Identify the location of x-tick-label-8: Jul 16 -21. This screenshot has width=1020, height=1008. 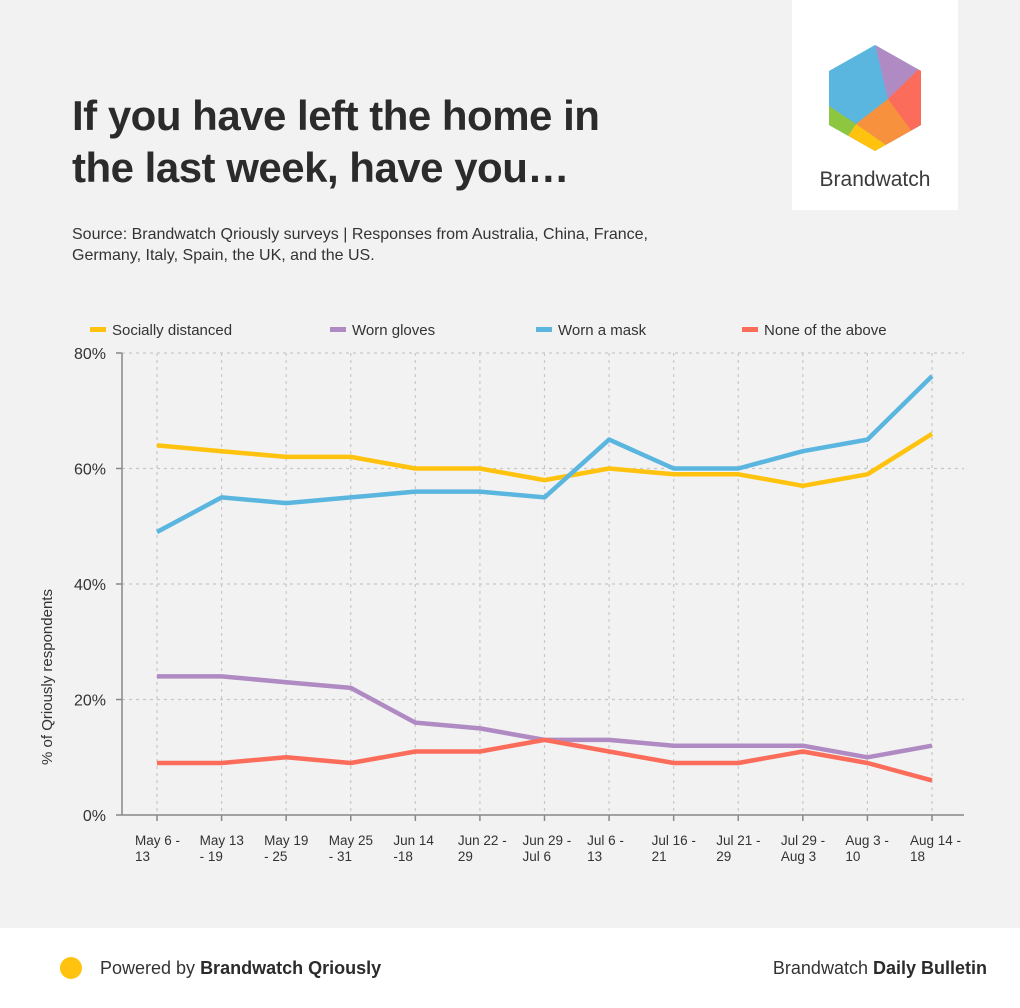
(674, 848).